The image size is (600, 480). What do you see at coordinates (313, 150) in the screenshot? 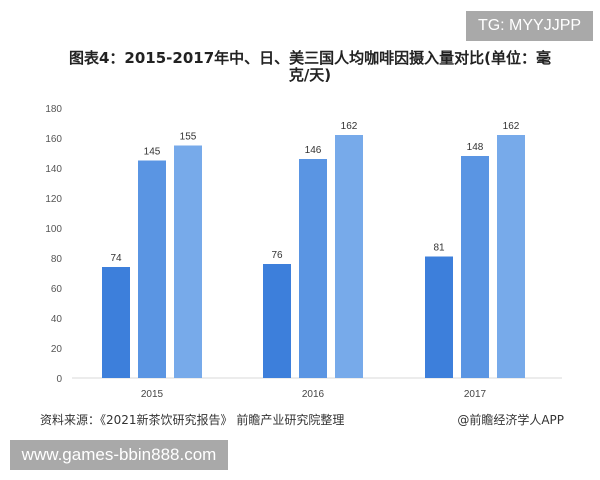
I see `data-label: 146` at bounding box center [313, 150].